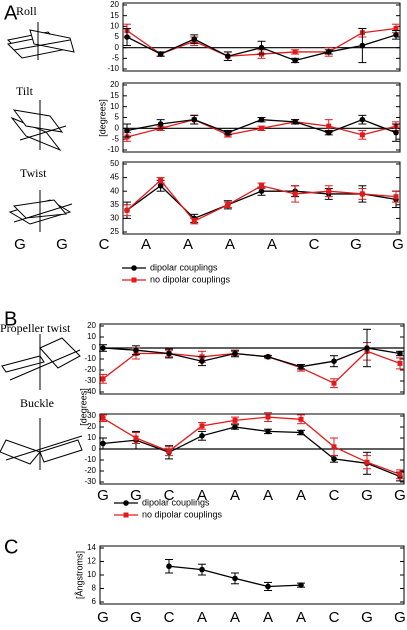 This screenshot has width=407, height=630. Describe the element at coordinates (114, 190) in the screenshot. I see `y-tick-label: 40` at that location.